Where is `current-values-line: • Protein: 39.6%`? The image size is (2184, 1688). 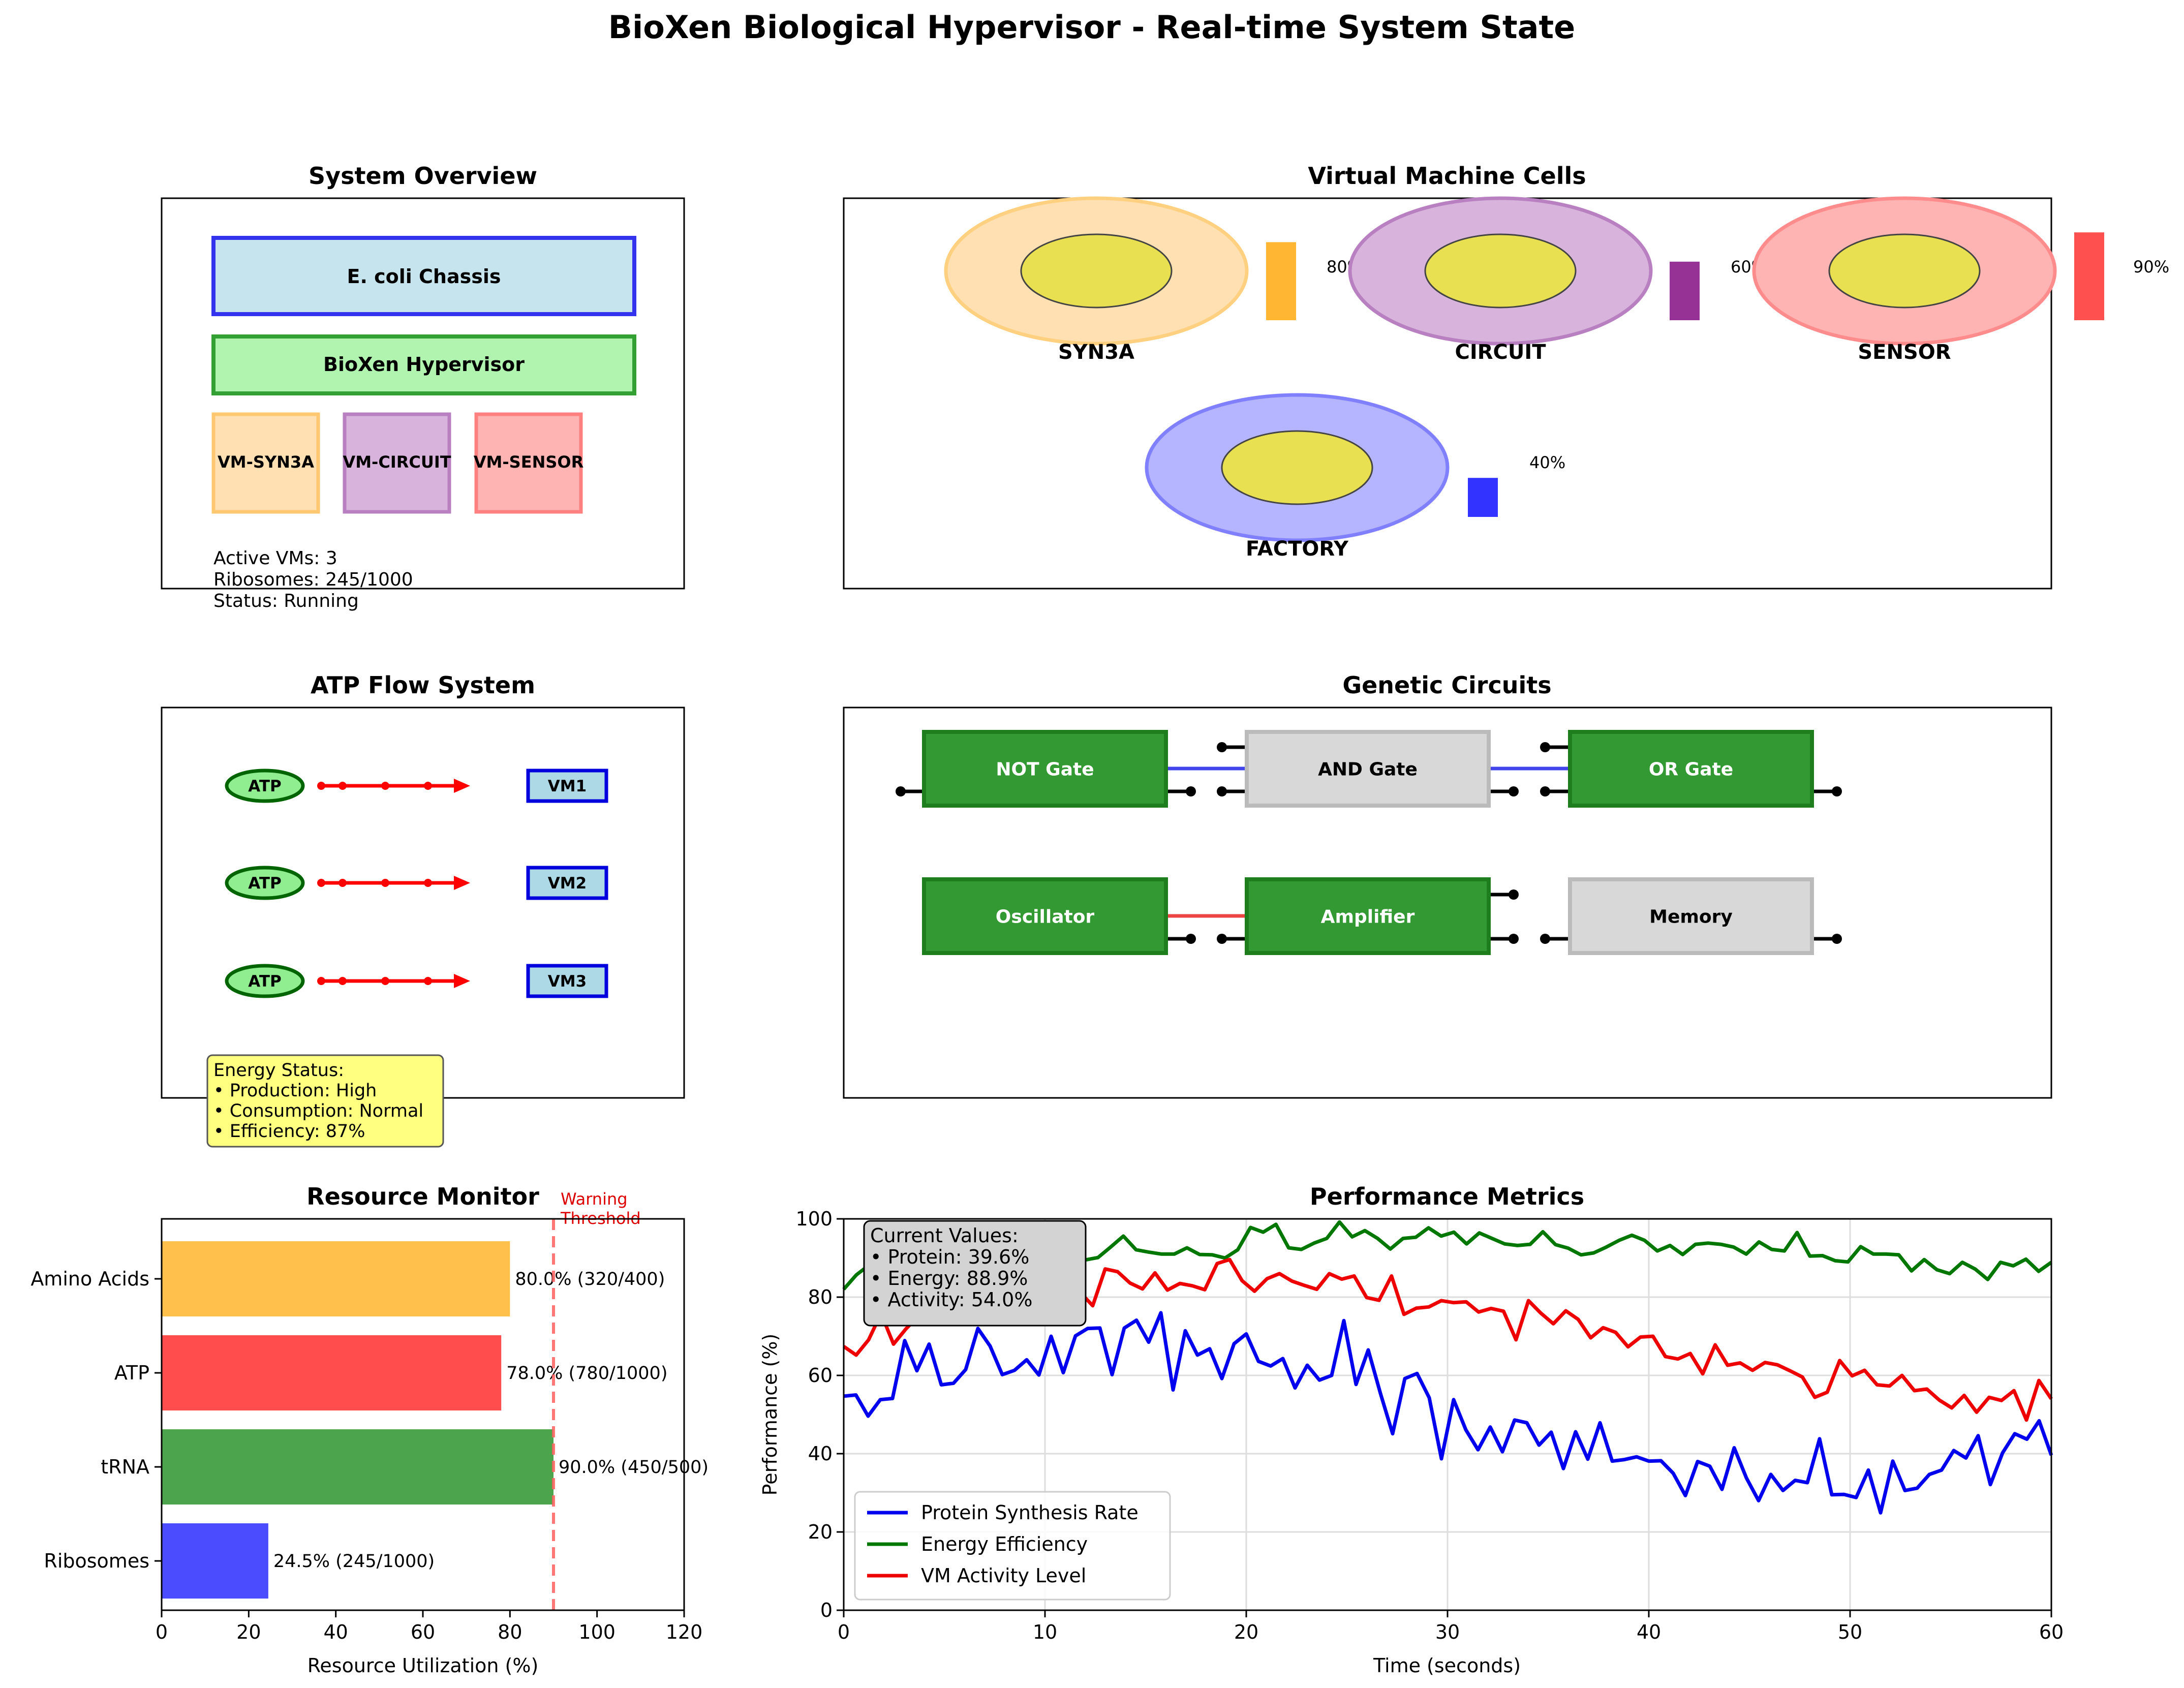 current-values-line: • Protein: 39.6% is located at coordinates (949, 1257).